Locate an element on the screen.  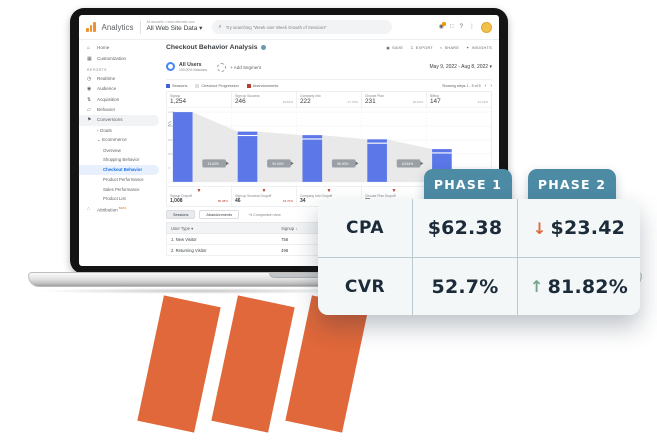
notifications-icon: ◉ is located at coordinates (442, 26).